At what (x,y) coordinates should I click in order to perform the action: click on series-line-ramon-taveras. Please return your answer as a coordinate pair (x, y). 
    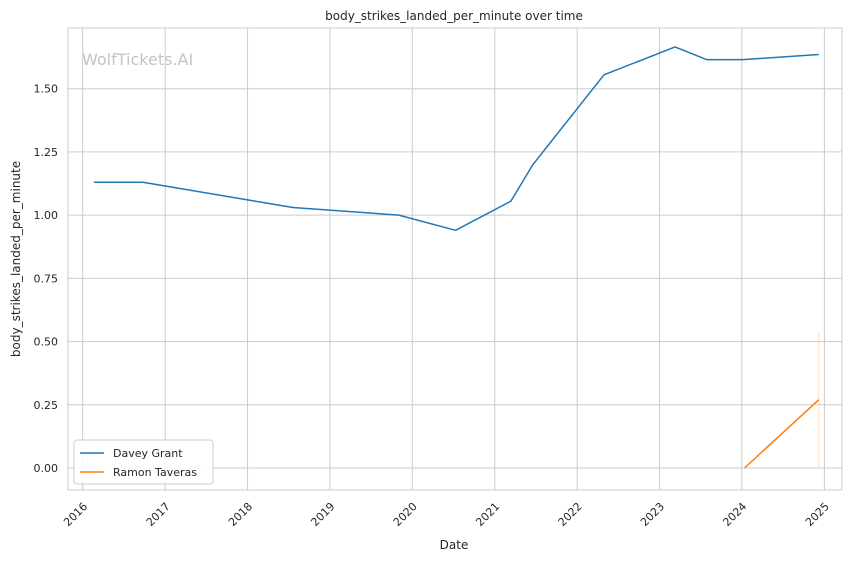
    Looking at the image, I should click on (782, 434).